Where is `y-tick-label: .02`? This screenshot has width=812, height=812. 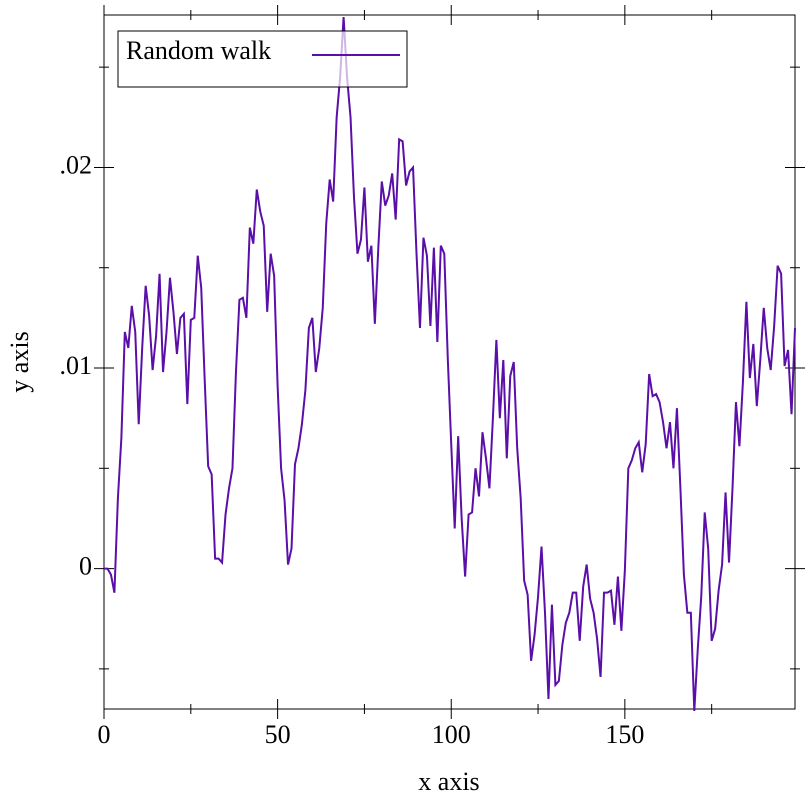
y-tick-label: .02 is located at coordinates (76, 164).